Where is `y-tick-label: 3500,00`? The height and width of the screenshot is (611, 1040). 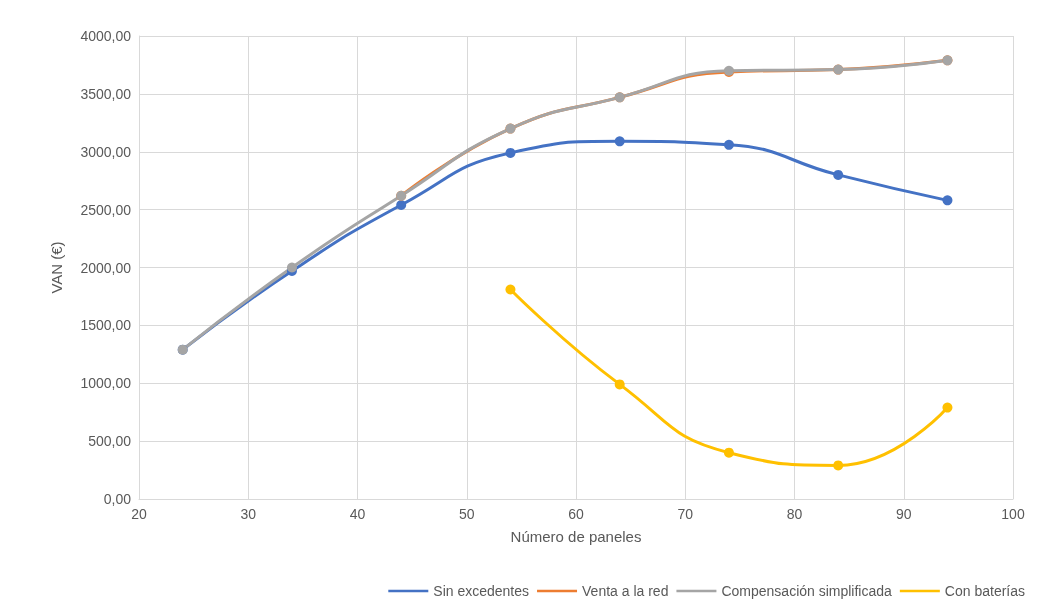 y-tick-label: 3500,00 is located at coordinates (106, 93).